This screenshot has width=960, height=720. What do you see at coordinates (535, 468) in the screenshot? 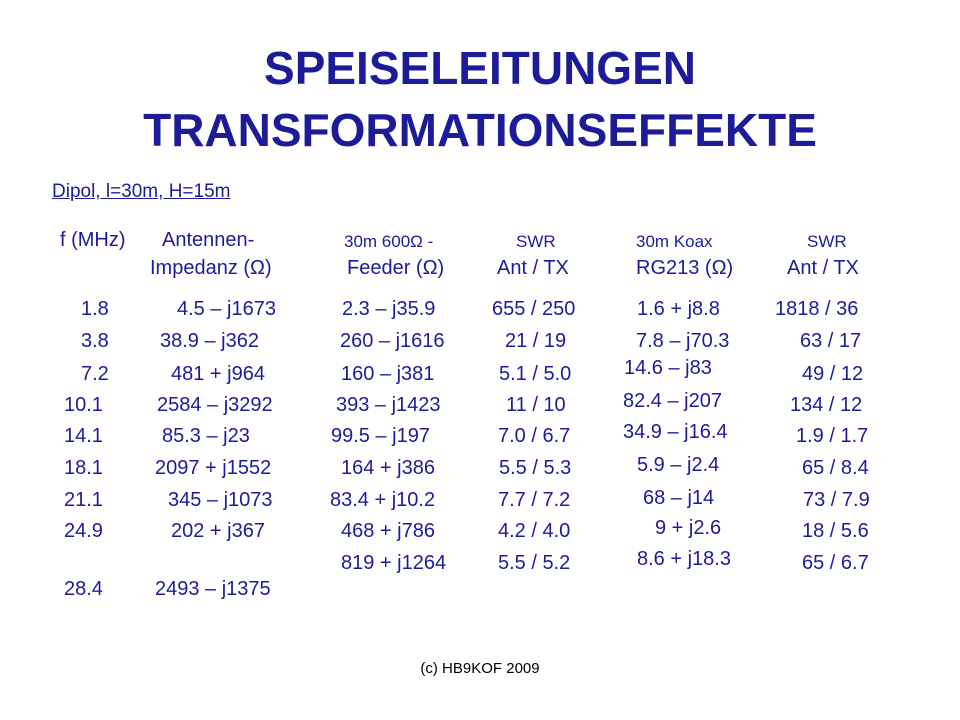
I see `cell-swr1: 5.5 / 5.3` at bounding box center [535, 468].